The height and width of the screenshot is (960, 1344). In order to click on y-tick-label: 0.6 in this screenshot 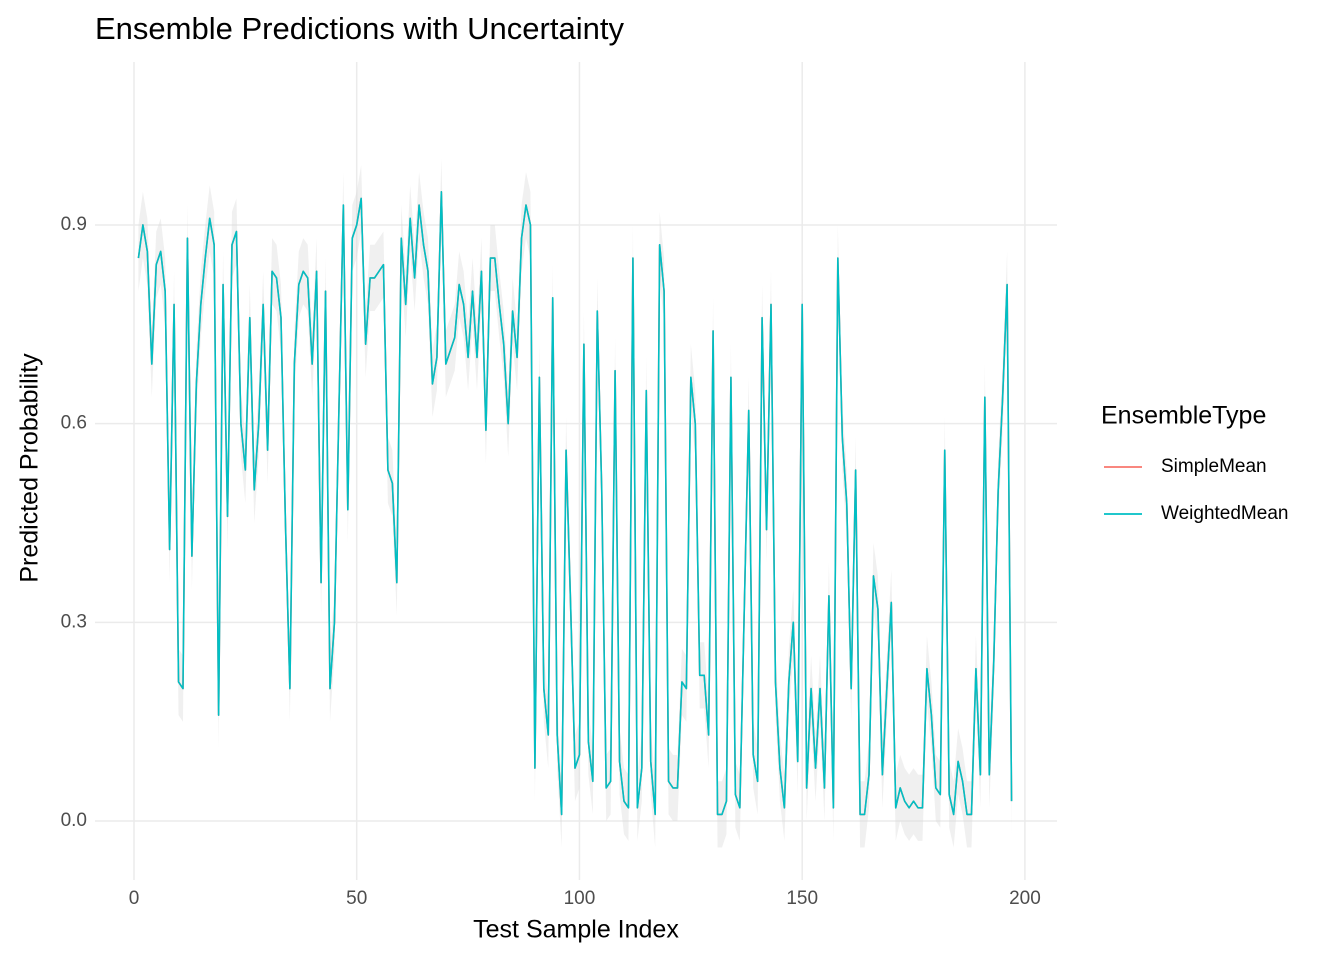, I will do `click(74, 423)`.